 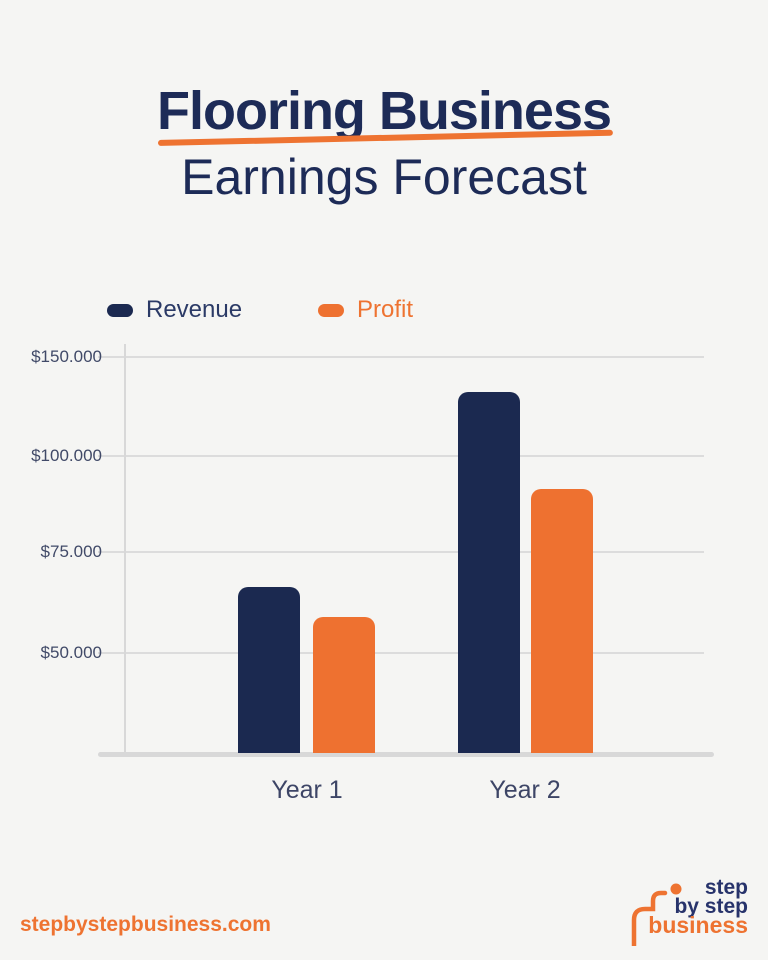 I want to click on legend-label-revenue: Revenue, so click(x=194, y=309).